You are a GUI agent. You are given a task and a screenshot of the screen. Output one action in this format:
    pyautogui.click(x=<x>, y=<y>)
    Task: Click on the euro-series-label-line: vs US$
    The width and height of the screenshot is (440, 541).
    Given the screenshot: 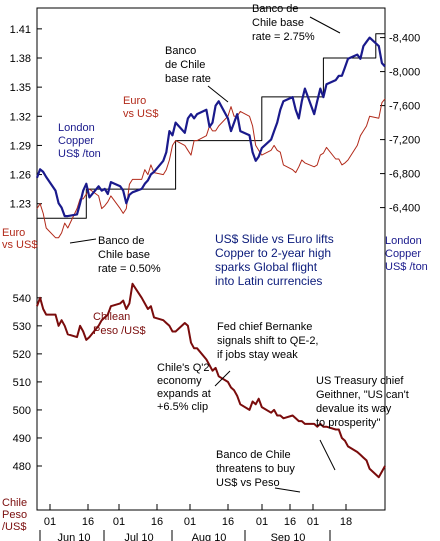 What is the action you would take?
    pyautogui.click(x=140, y=114)
    